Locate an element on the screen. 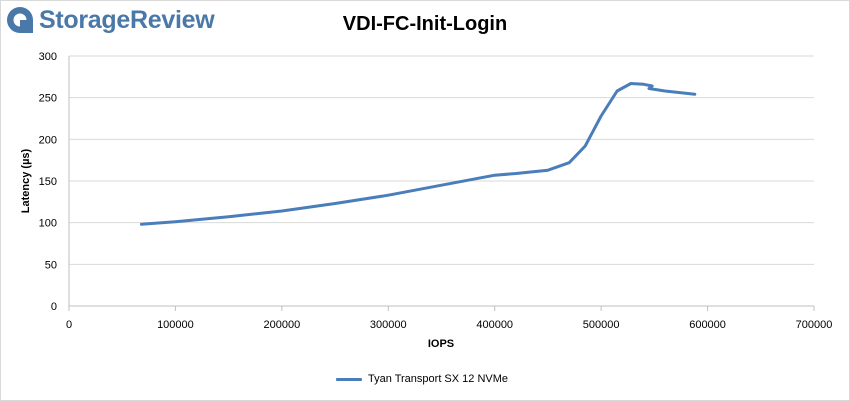  legend: Tyan Transport SX 12 NVMe is located at coordinates (422, 379).